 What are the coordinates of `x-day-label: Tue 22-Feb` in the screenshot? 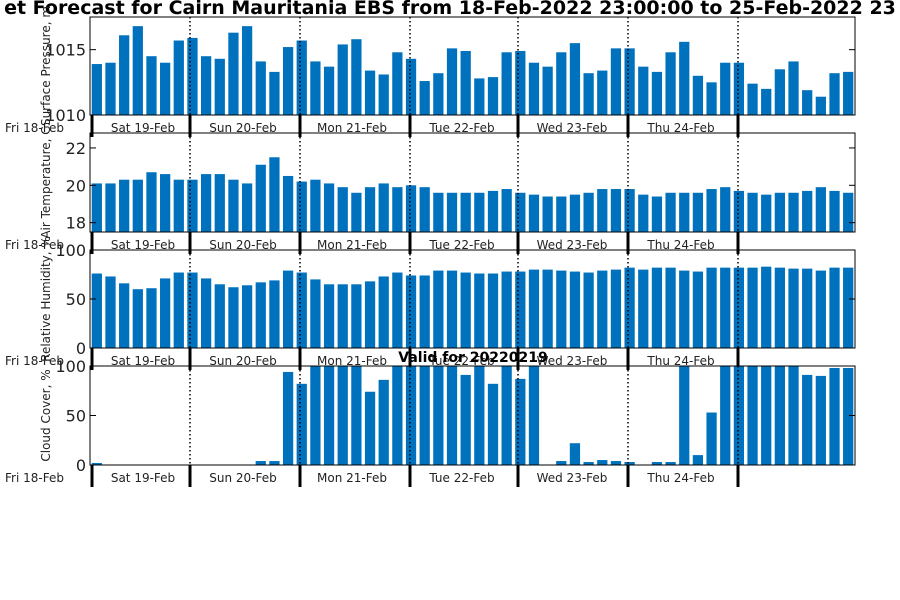 It's located at (461, 478).